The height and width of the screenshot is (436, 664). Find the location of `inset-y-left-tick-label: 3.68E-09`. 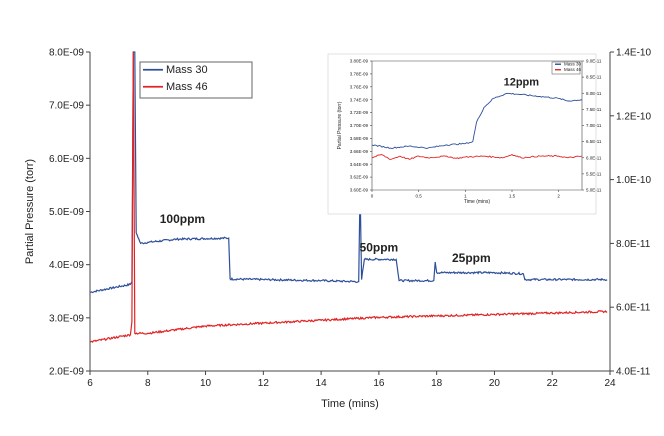

inset-y-left-tick-label: 3.68E-09 is located at coordinates (359, 138).